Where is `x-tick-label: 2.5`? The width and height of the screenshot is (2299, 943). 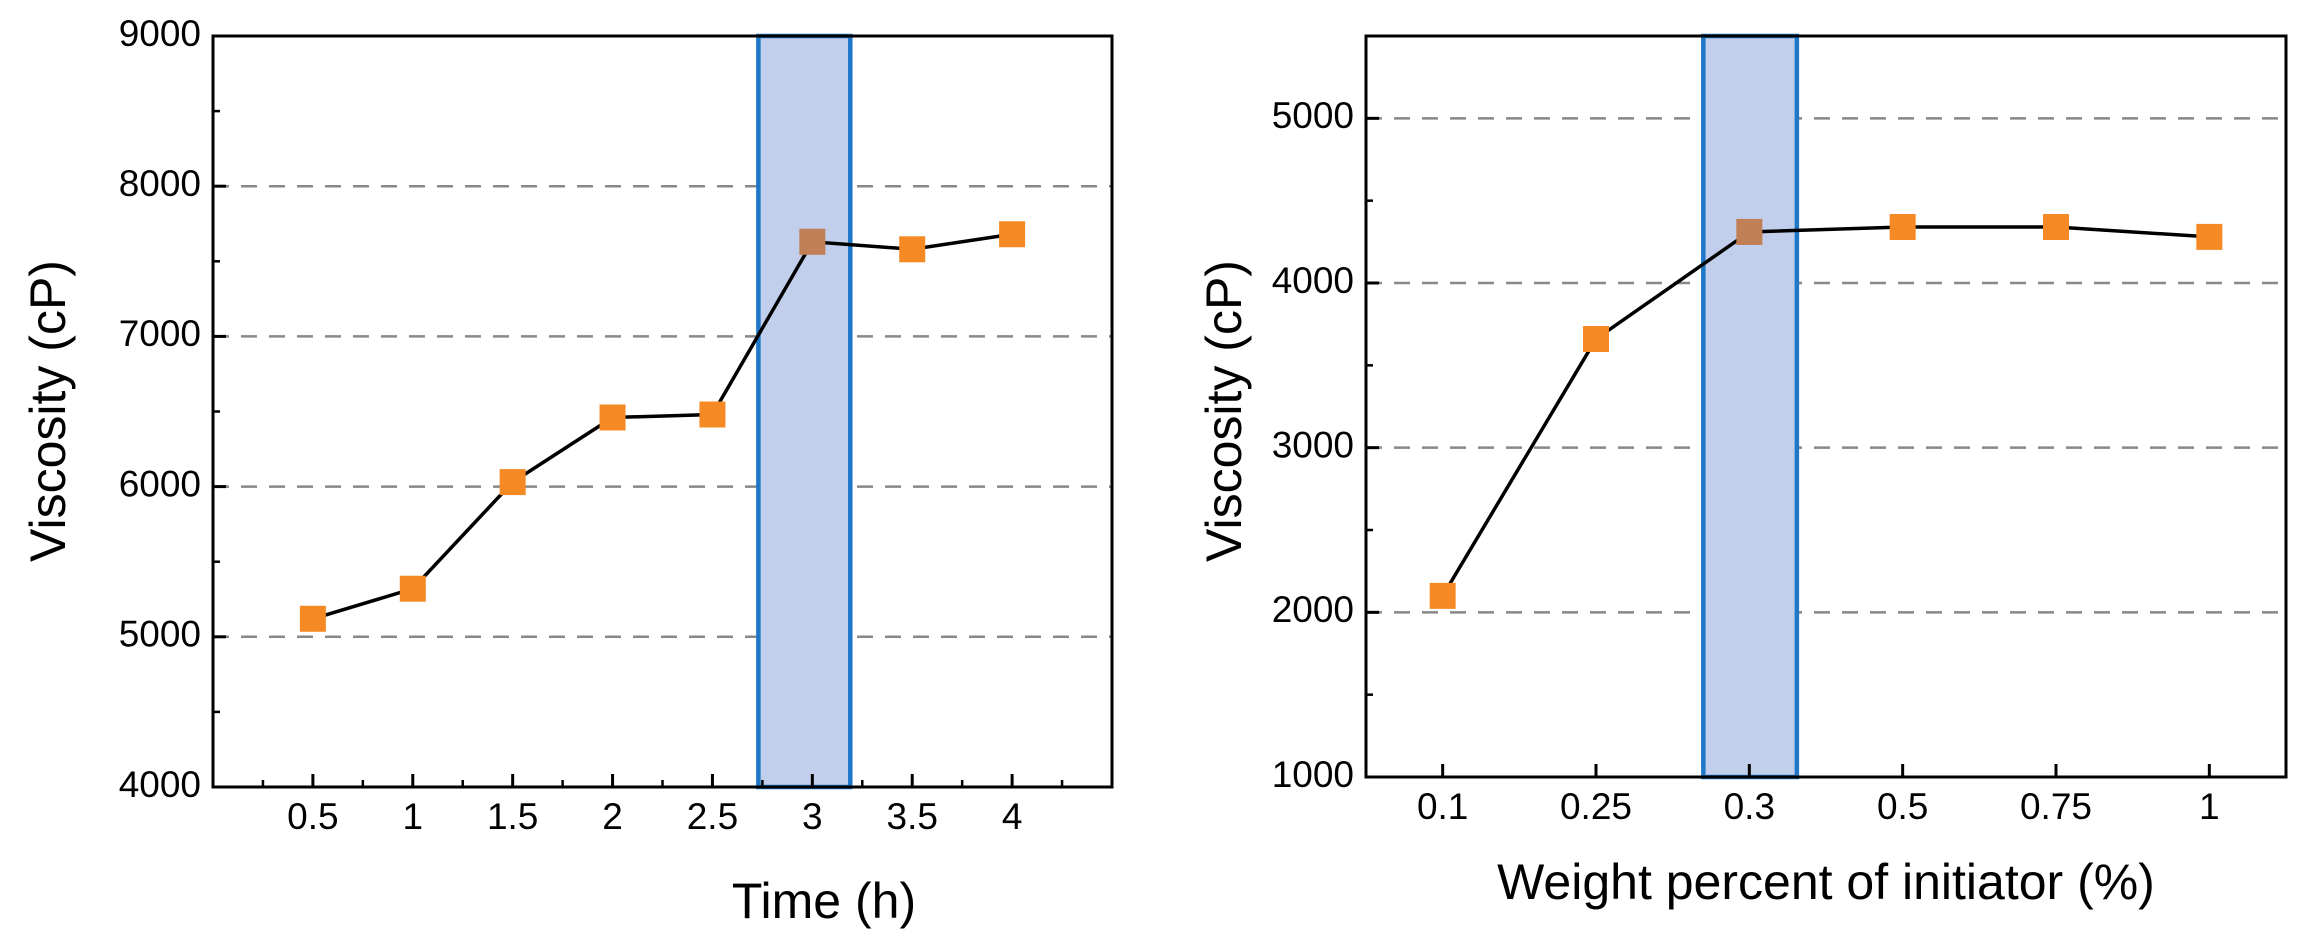 x-tick-label: 2.5 is located at coordinates (712, 816).